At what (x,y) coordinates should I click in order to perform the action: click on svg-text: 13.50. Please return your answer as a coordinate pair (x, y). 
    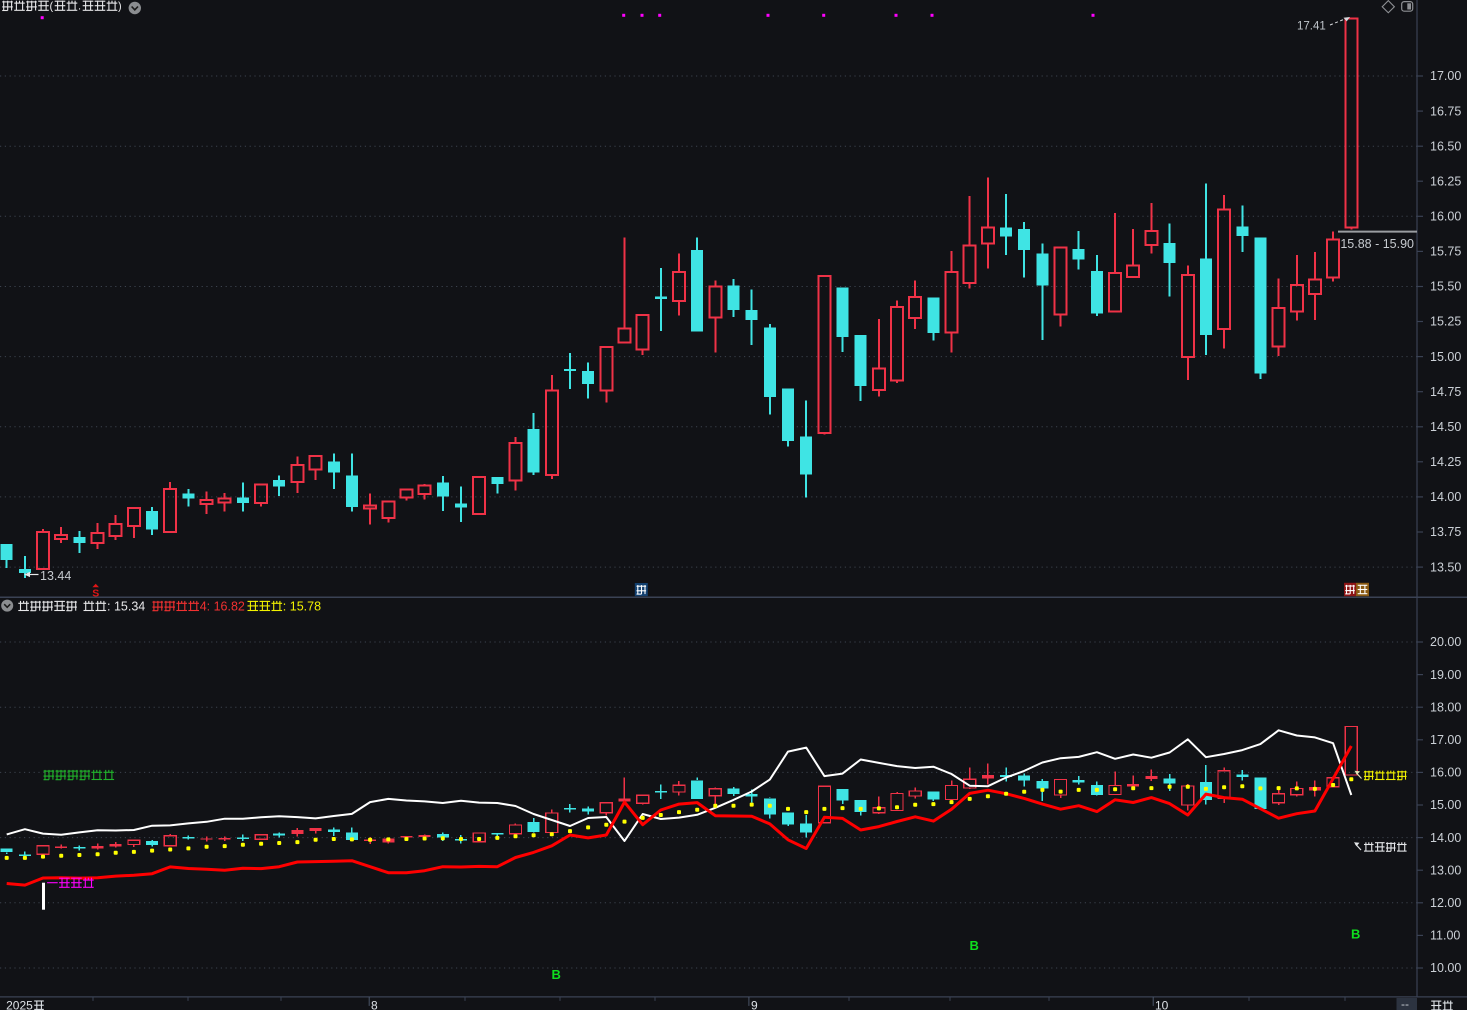
    Looking at the image, I should click on (1445, 567).